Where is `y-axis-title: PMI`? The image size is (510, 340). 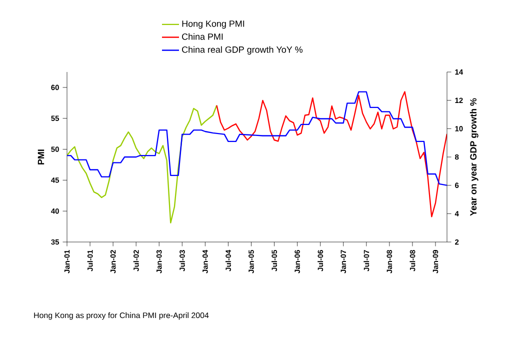
y-axis-title: PMI is located at coordinates (41, 157).